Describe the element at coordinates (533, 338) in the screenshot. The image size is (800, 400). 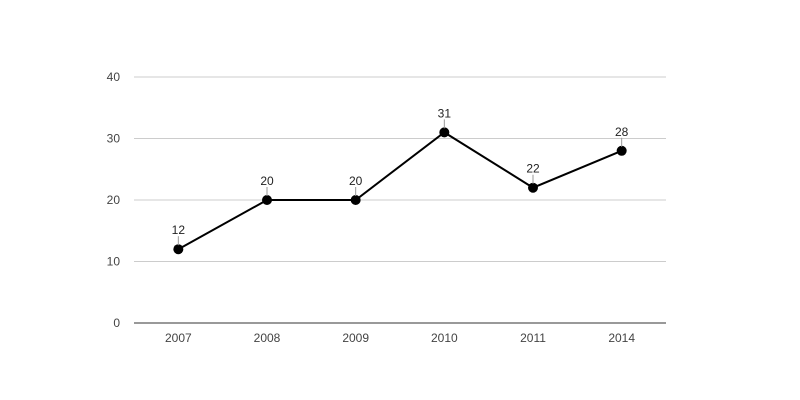
I see `x-tick-label: 2011` at that location.